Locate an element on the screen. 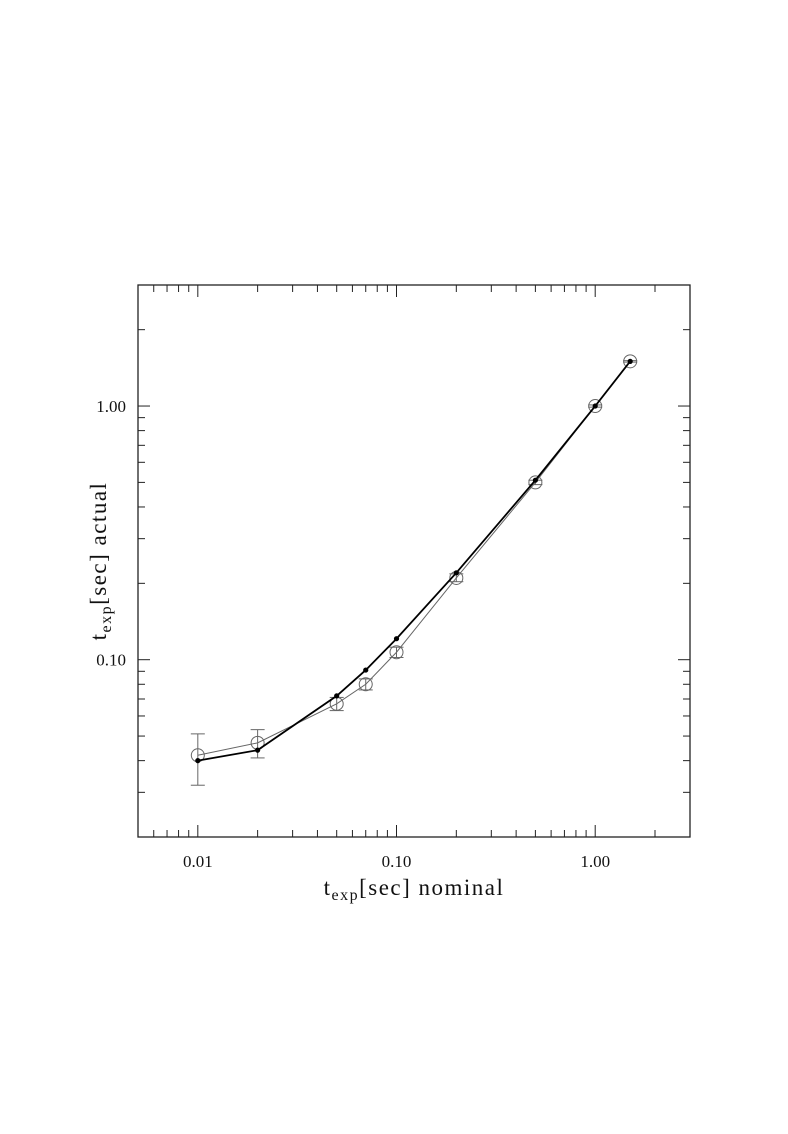  y-axis-title: texp[sec] actual is located at coordinates (100, 561).